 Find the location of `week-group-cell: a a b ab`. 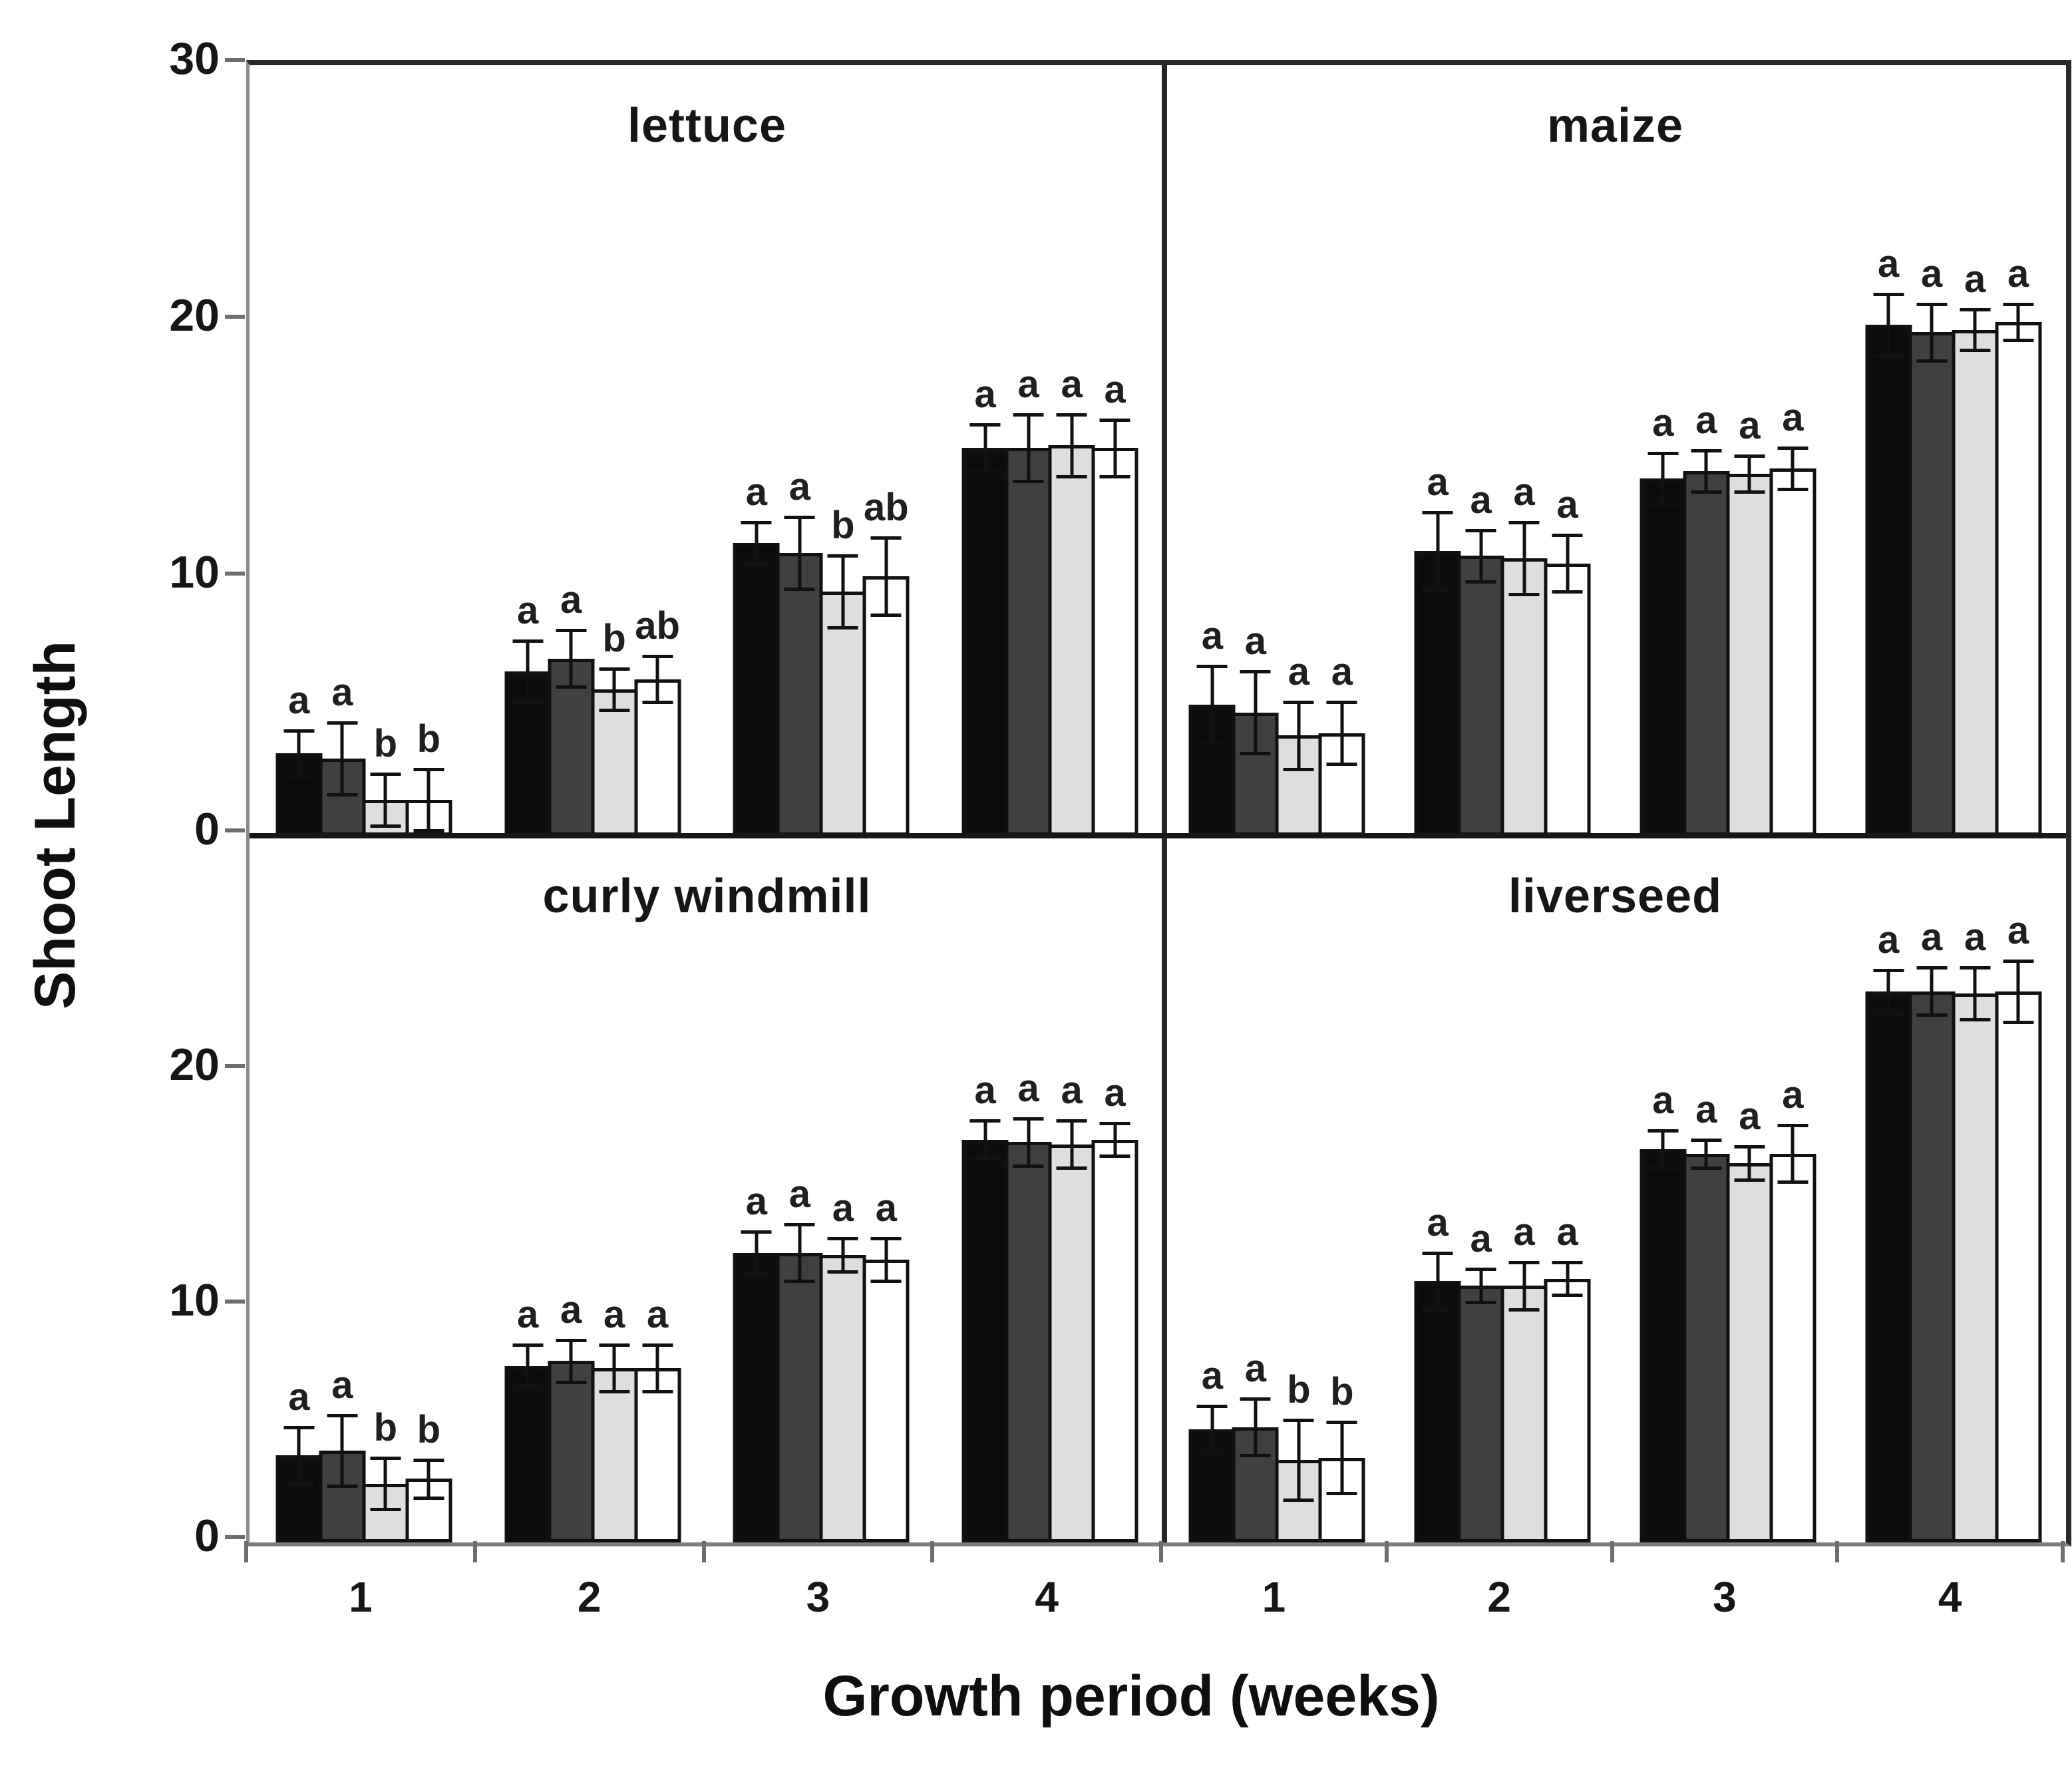

week-group-cell: a a b ab is located at coordinates (592, 450).